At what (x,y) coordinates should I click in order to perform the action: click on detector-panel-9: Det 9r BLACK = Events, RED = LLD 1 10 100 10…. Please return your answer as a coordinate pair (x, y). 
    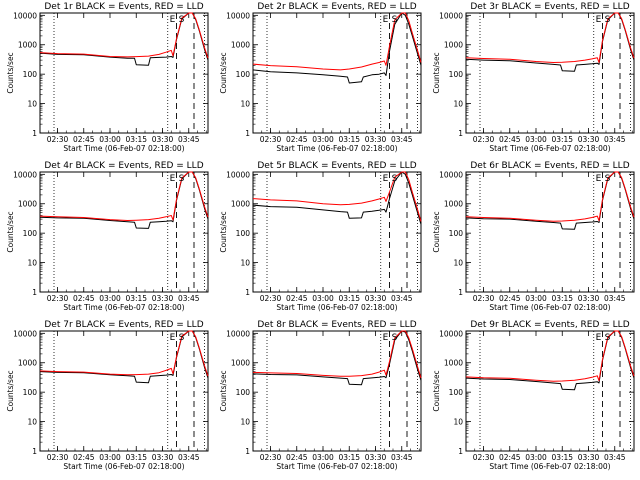
    Looking at the image, I should click on (533, 395).